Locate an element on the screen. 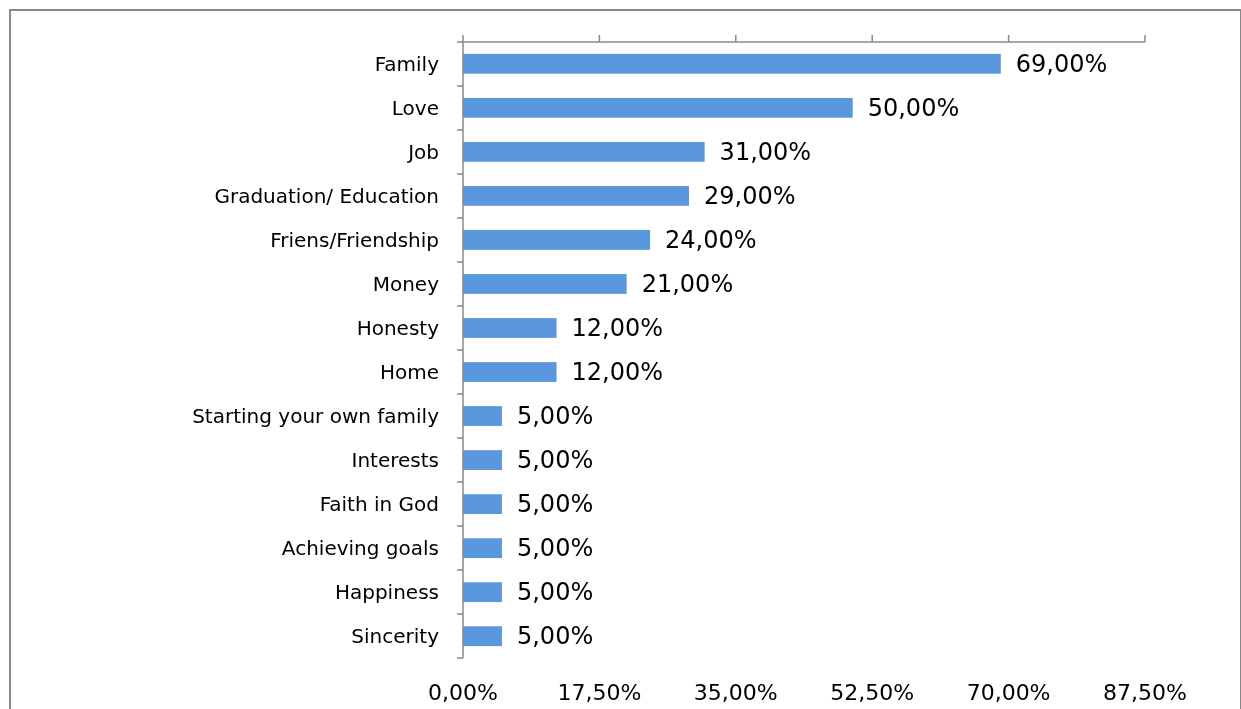 The image size is (1241, 709). y-tick-label: Job is located at coordinates (422, 151).